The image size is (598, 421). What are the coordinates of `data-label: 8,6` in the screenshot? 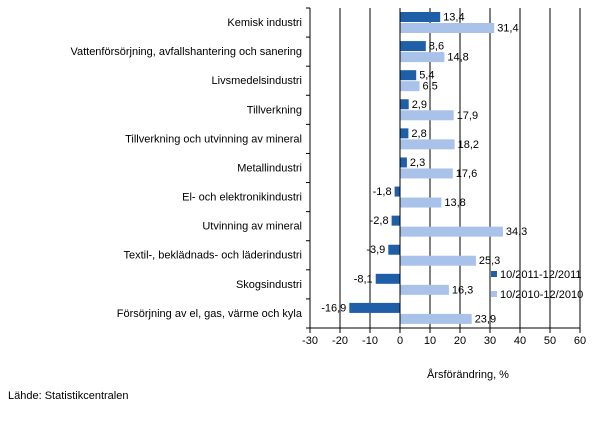 It's located at (436, 47).